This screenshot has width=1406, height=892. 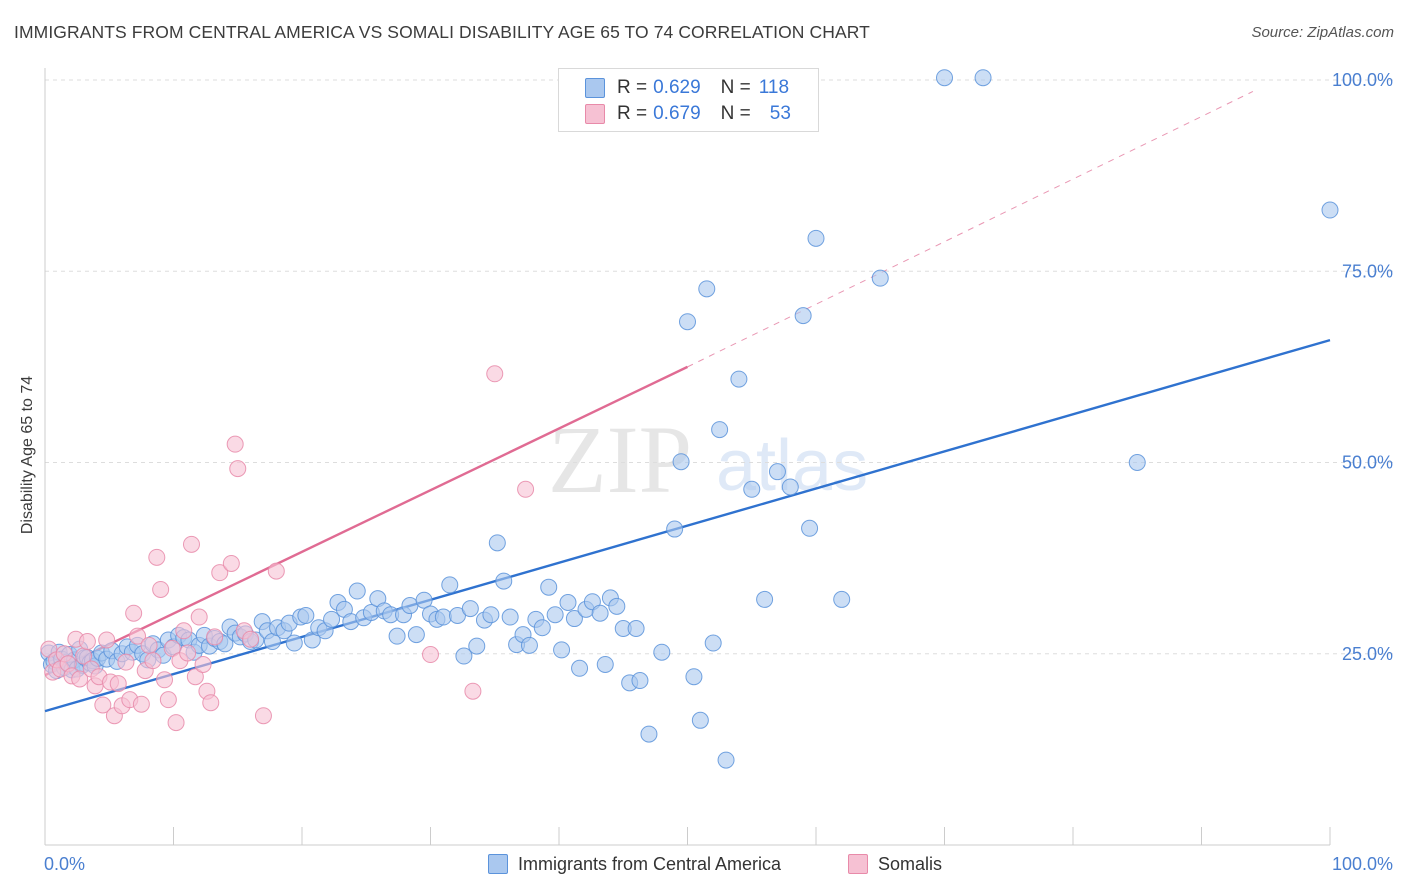 I want to click on bottom-legend-swatch-pink, so click(x=858, y=864).